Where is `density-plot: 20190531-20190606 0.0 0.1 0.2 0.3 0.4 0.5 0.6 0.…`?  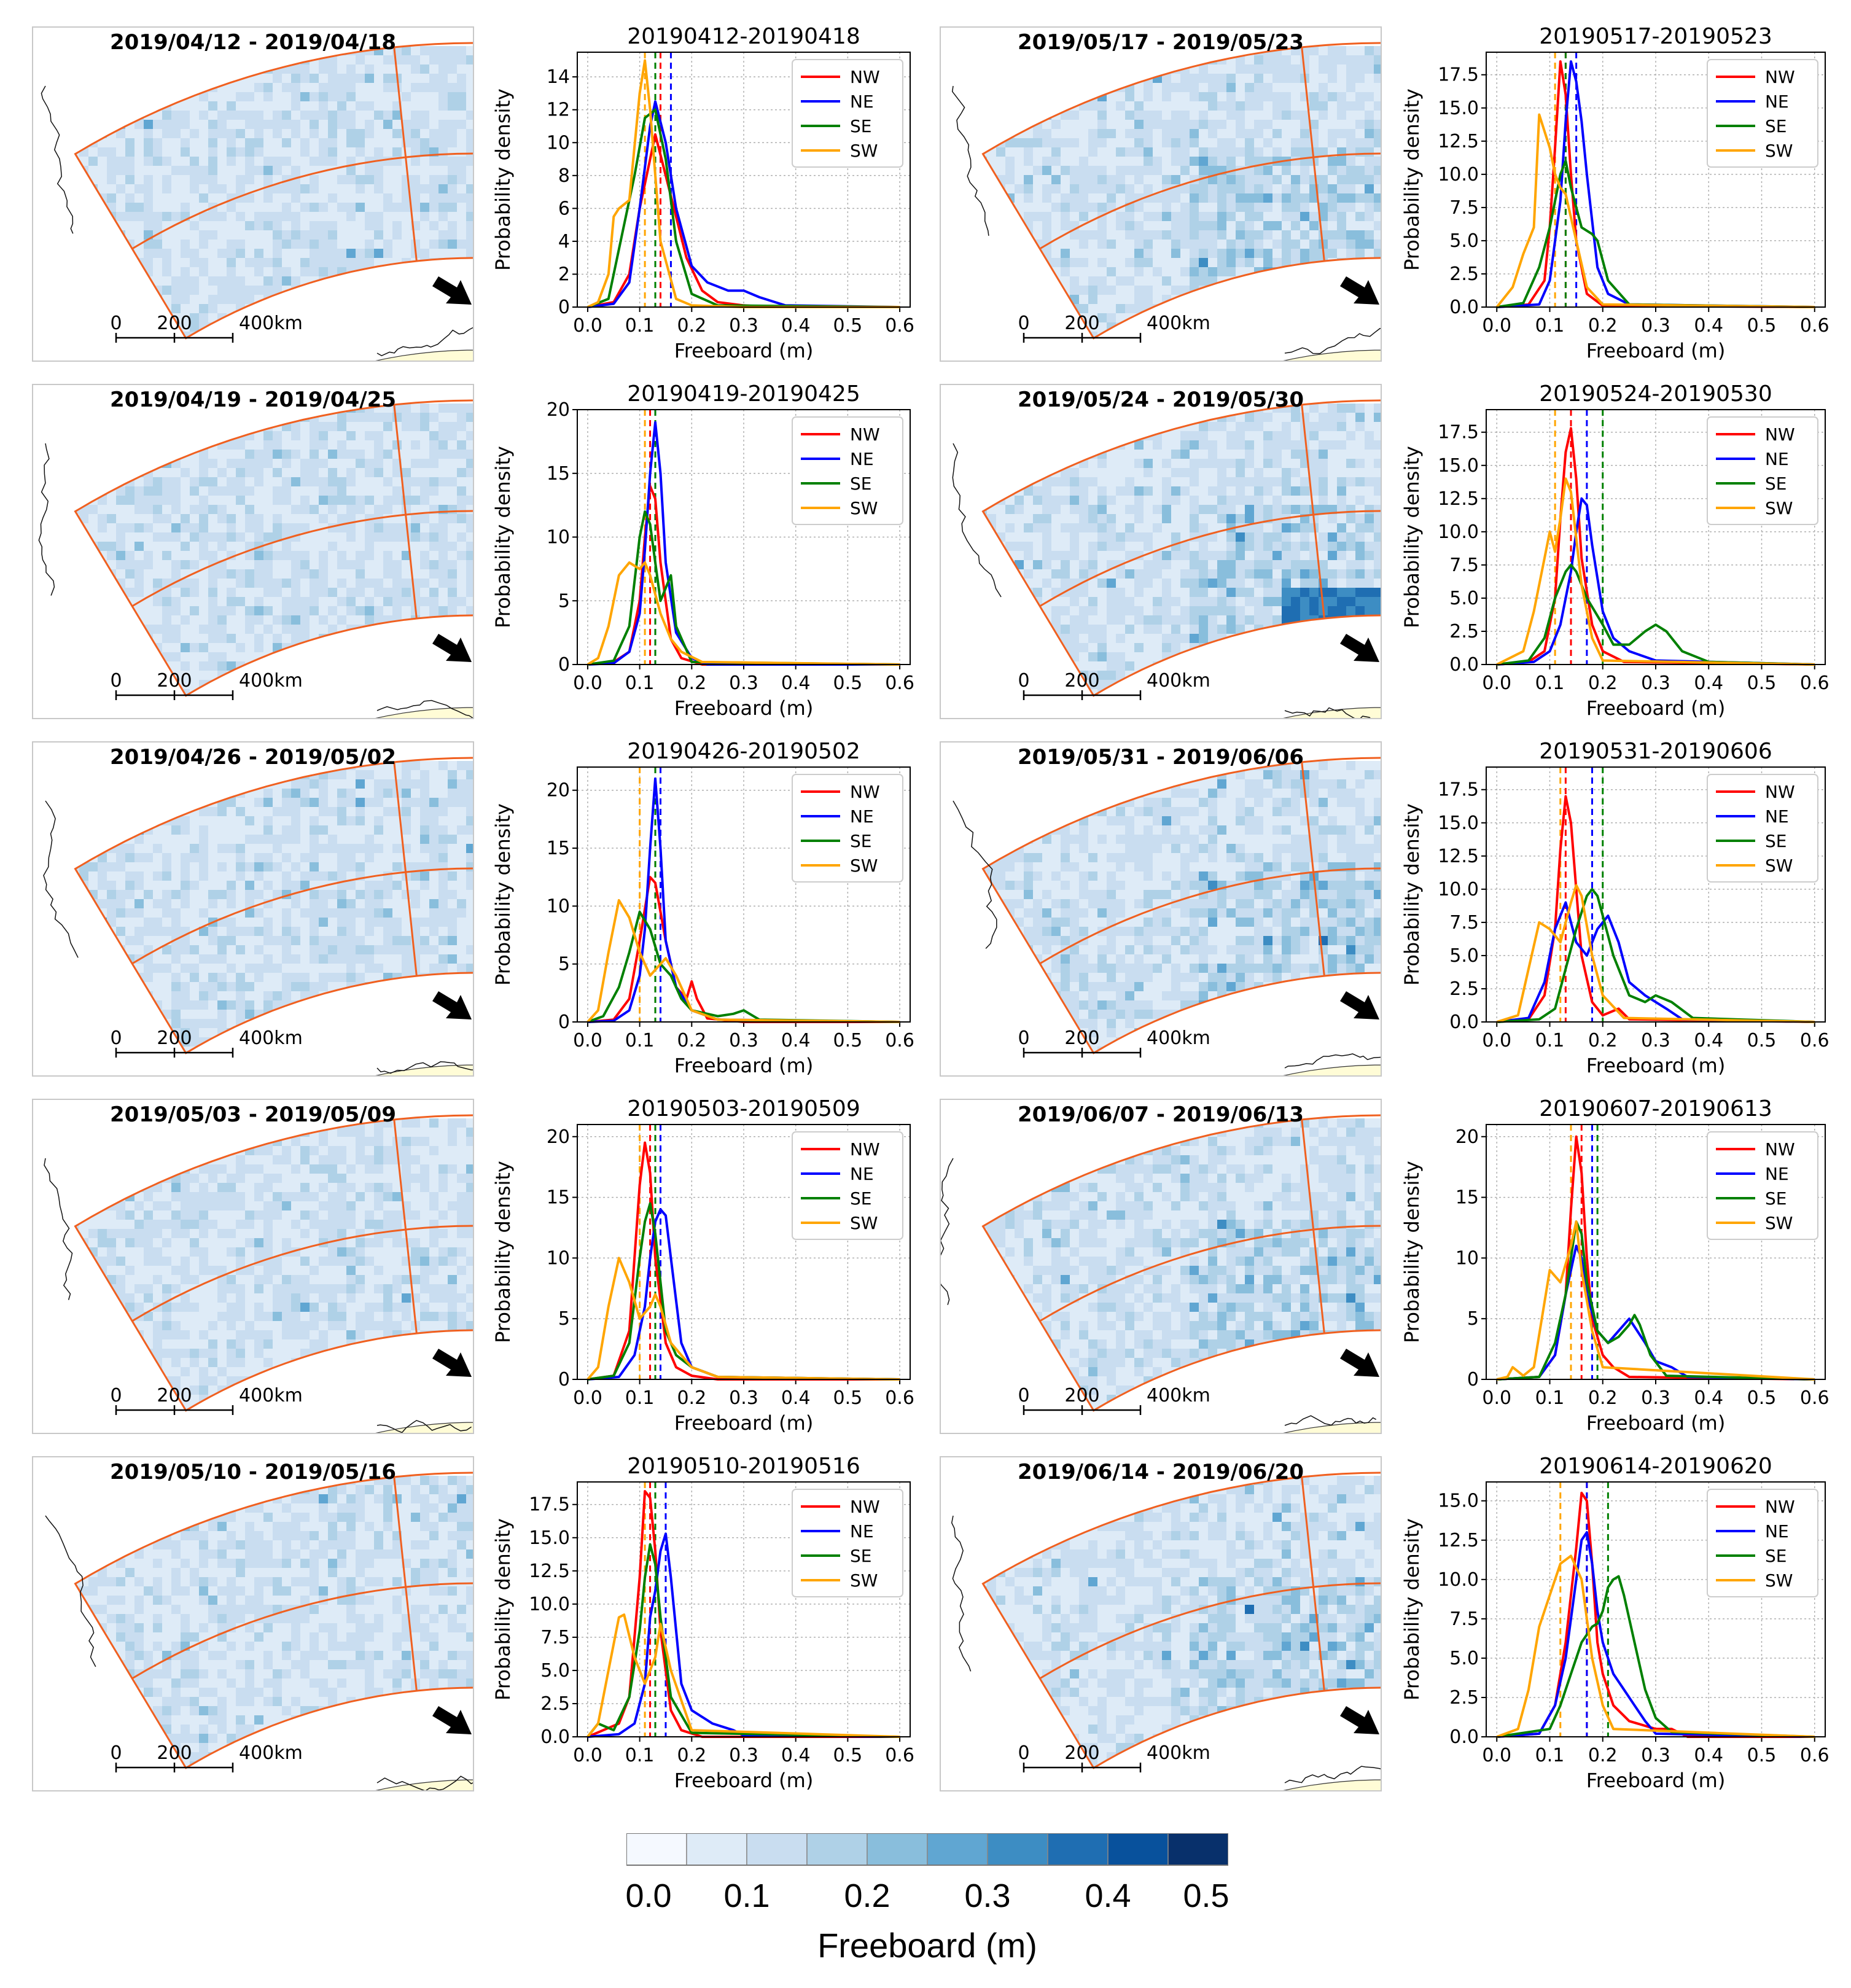 density-plot: 20190531-20190606 0.0 0.1 0.2 0.3 0.4 0.5 0.6 0.… is located at coordinates (1615, 911).